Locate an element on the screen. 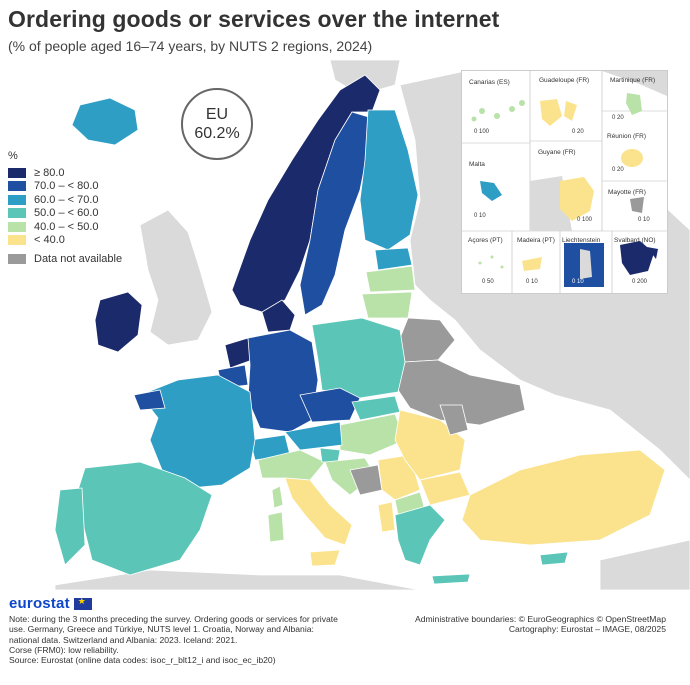 The width and height of the screenshot is (690, 685). legend-label: 60.0 – < 70.0 is located at coordinates (66, 199).